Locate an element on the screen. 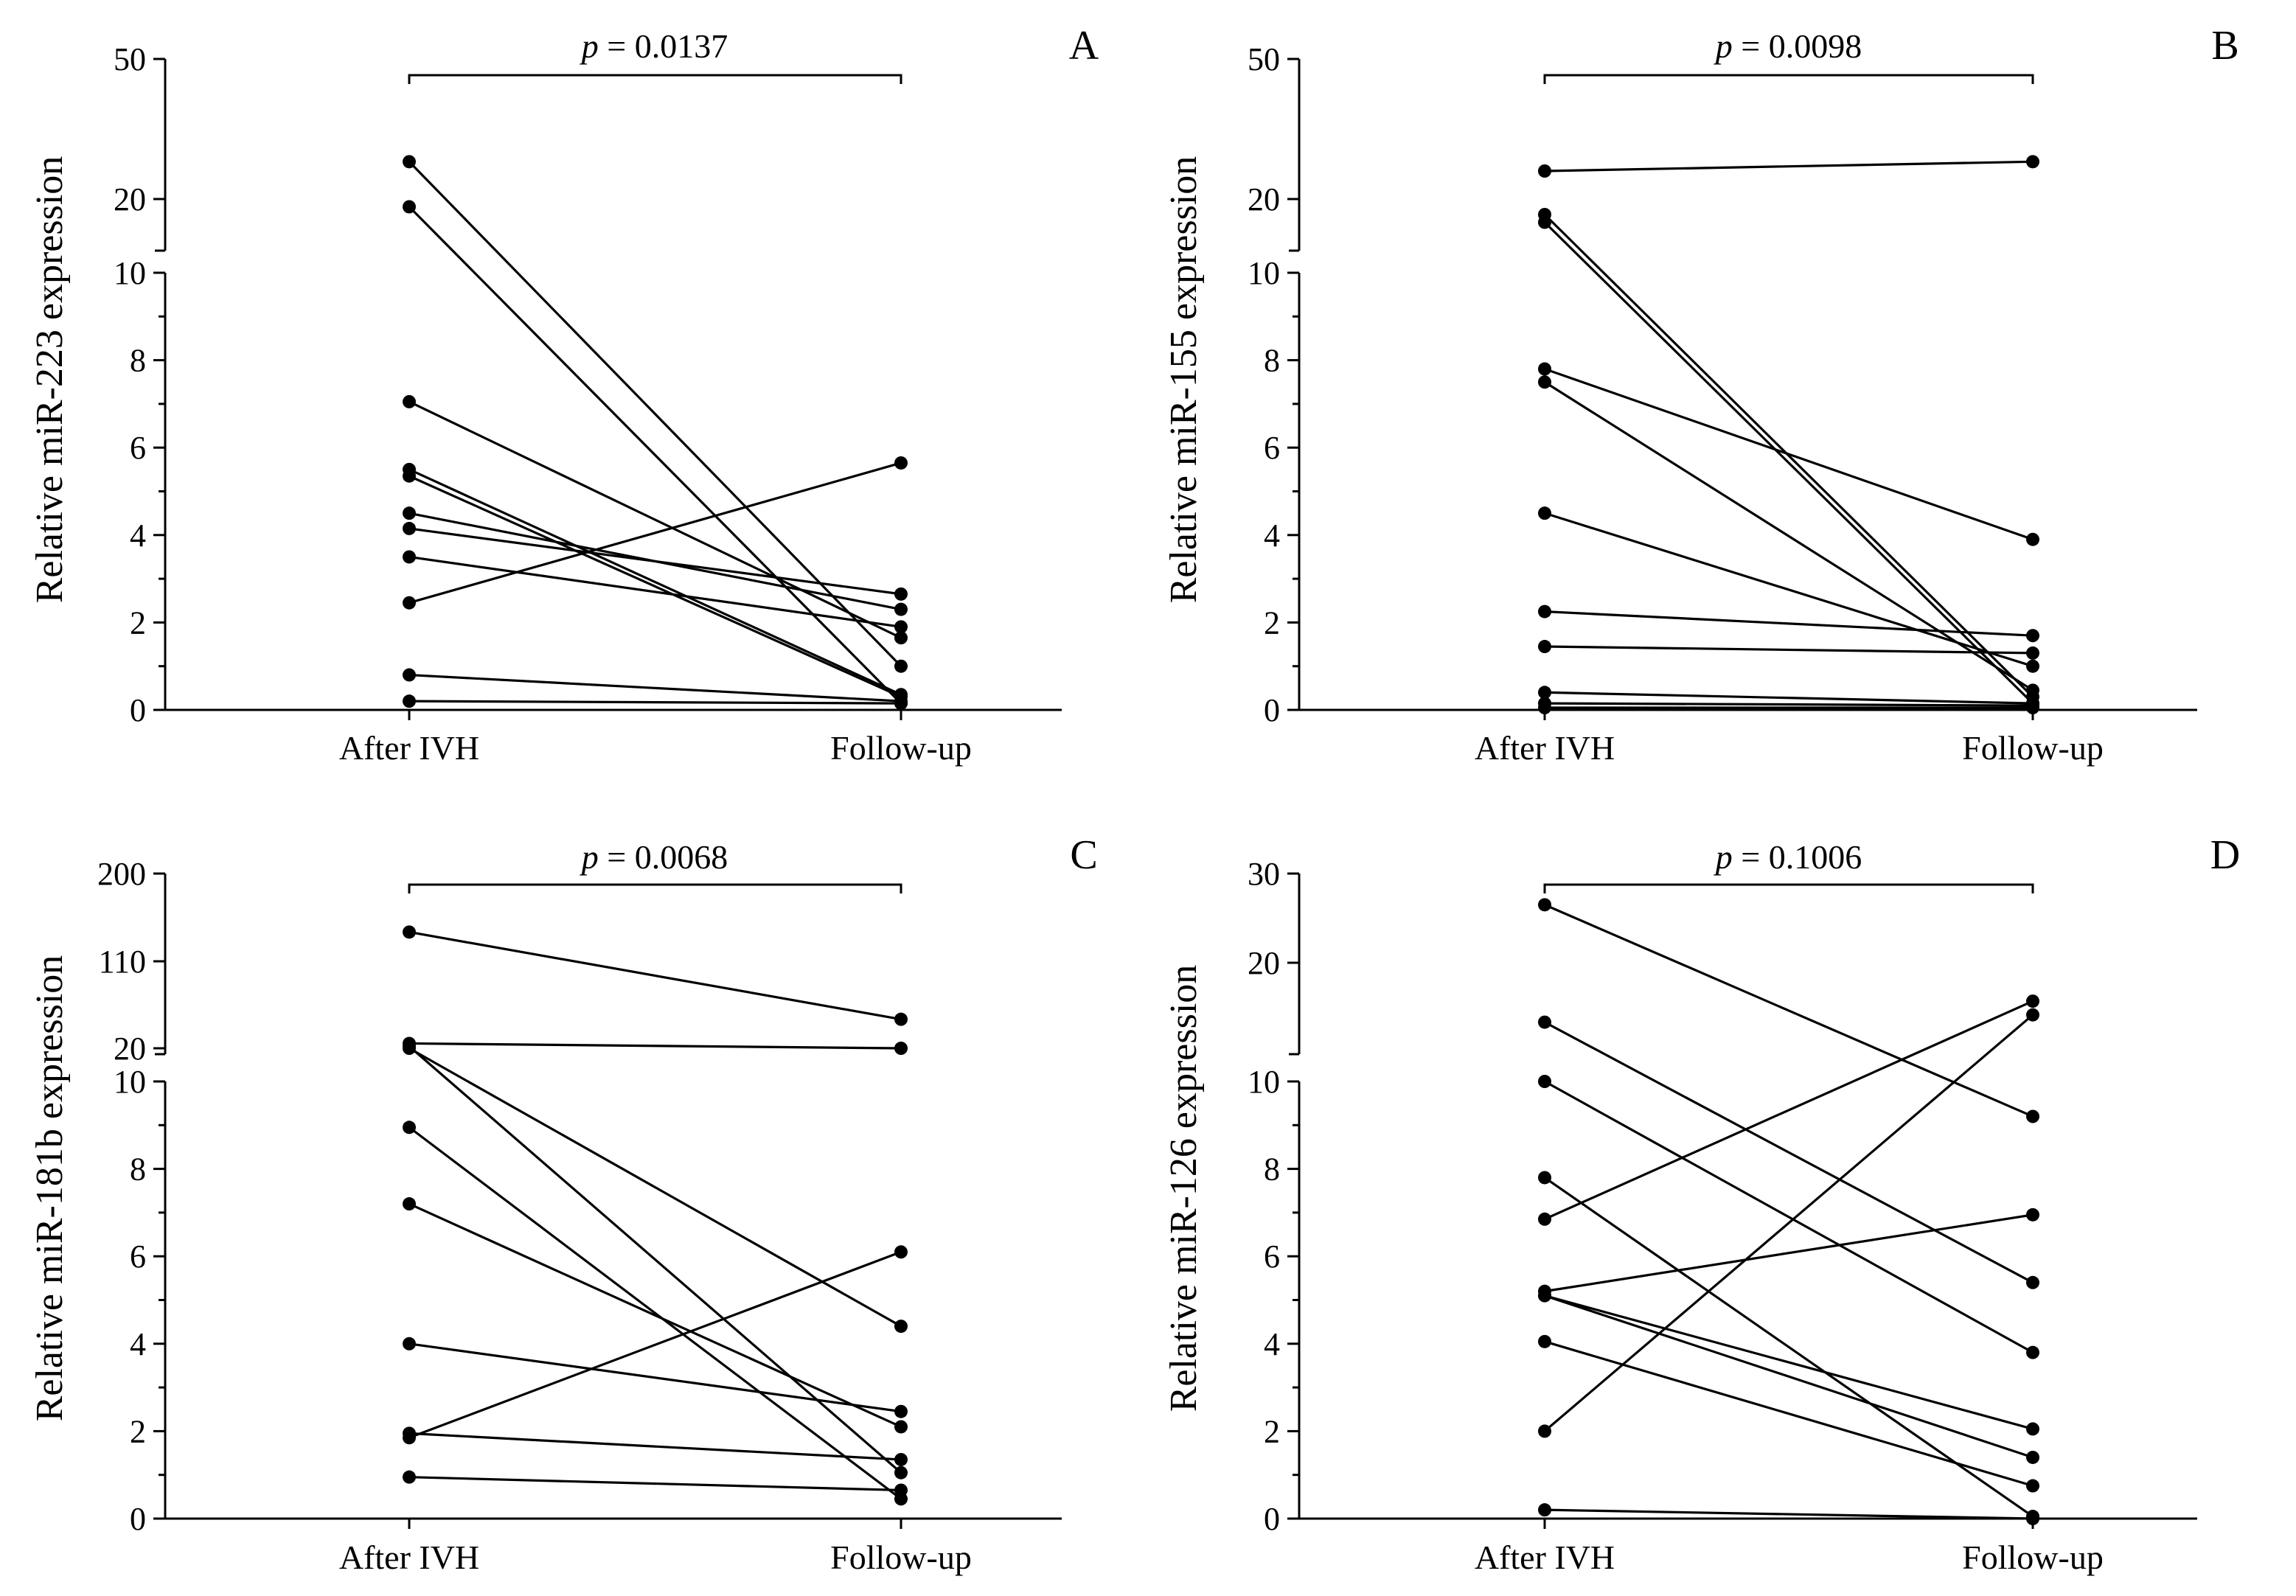  panel-b-y-tick-label: 0 is located at coordinates (1272, 710).